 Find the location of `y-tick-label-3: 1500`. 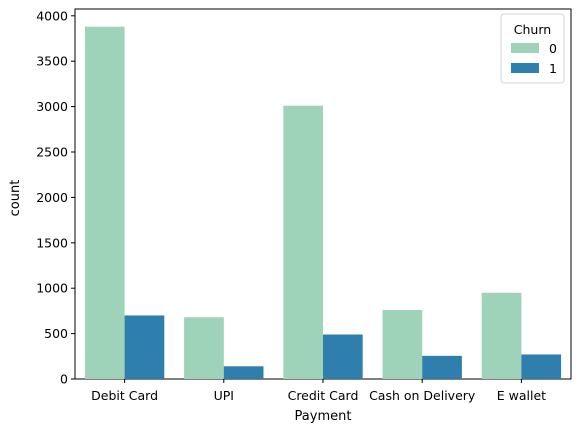

y-tick-label-3: 1500 is located at coordinates (52, 242).